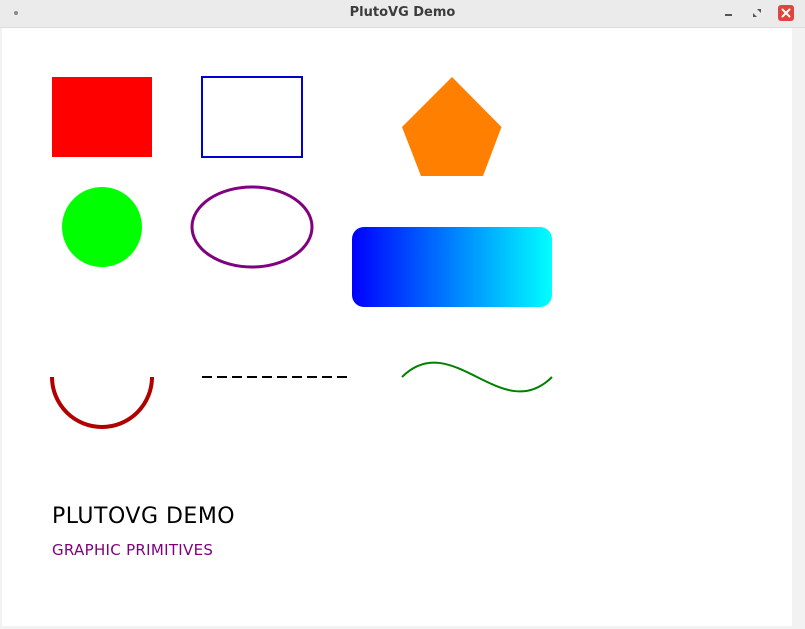 The image size is (805, 629). I want to click on menu-dot-icon, so click(16, 13).